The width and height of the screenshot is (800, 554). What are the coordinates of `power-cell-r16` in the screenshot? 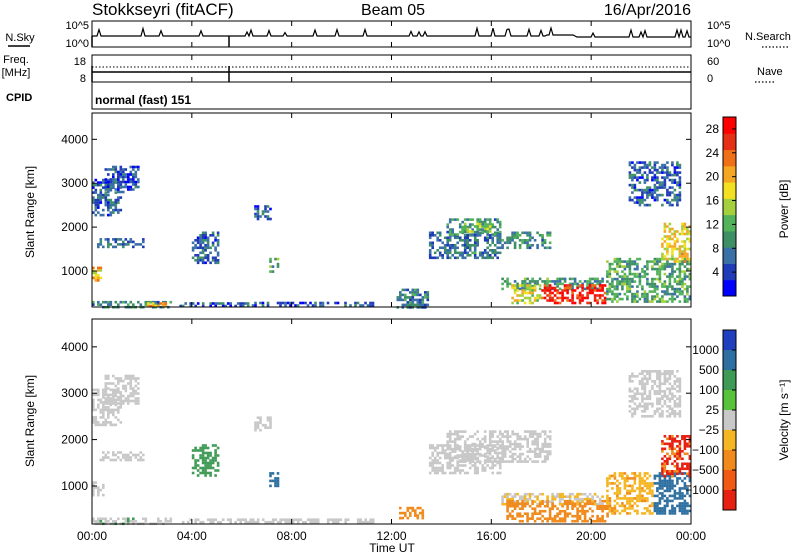 It's located at (532, 295).